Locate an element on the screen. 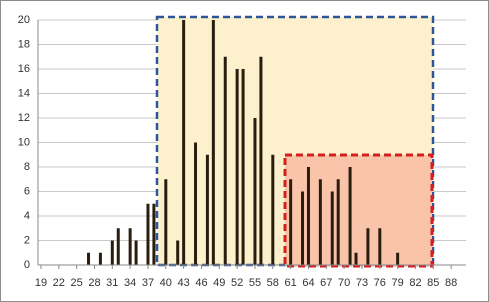  x-tick-label: 31 is located at coordinates (112, 283).